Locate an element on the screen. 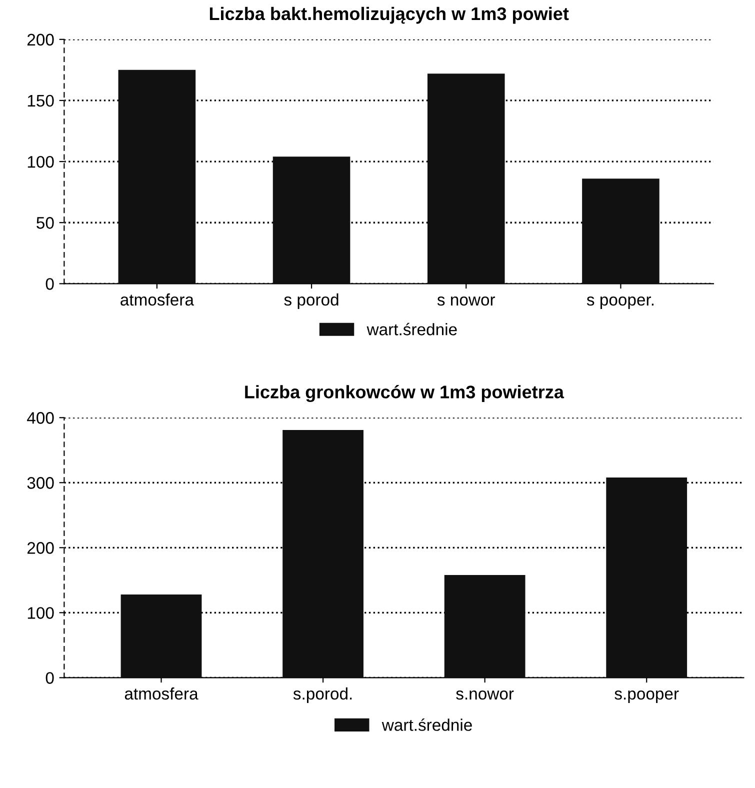  x-tick-label: s porod is located at coordinates (311, 301).